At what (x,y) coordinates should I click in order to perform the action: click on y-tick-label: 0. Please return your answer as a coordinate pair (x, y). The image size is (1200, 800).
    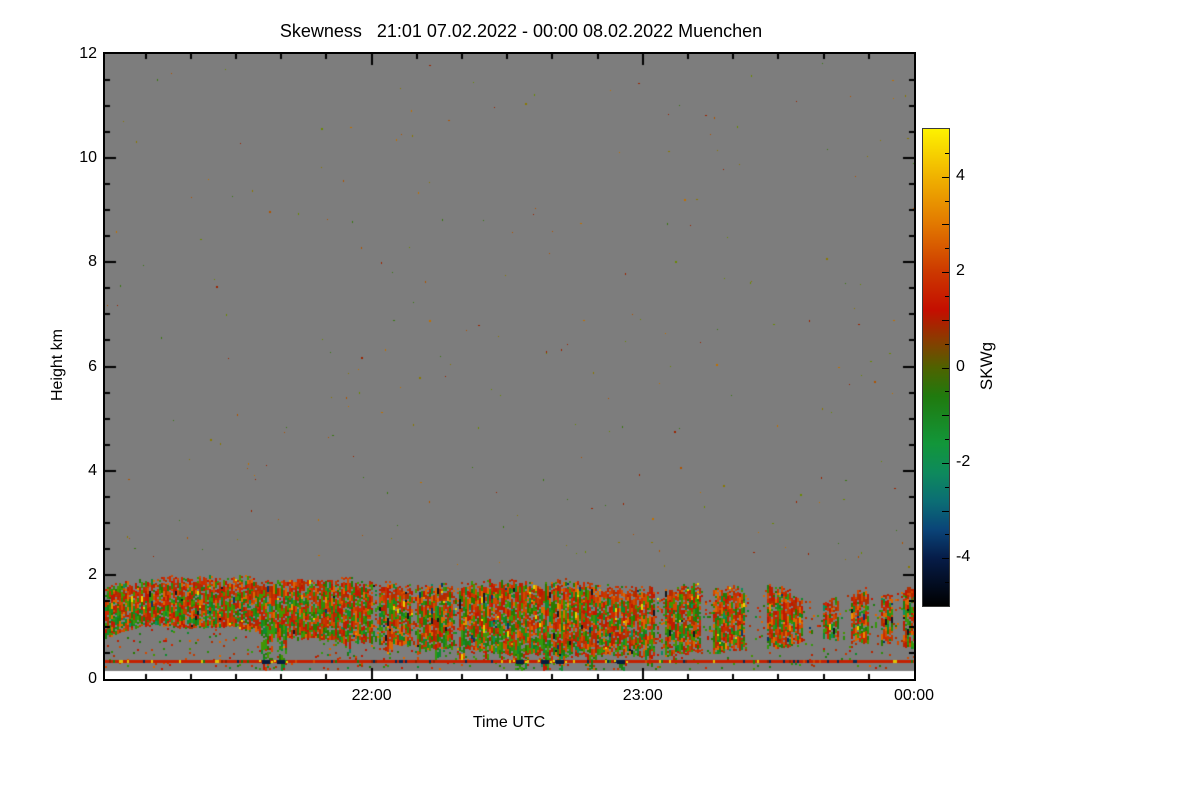
    Looking at the image, I should click on (92, 678).